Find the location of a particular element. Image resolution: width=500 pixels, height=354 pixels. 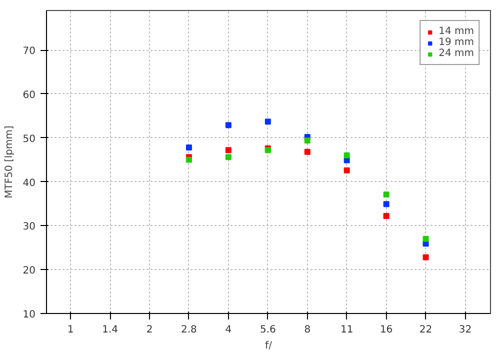

y-tick-label: 20 is located at coordinates (29, 271).